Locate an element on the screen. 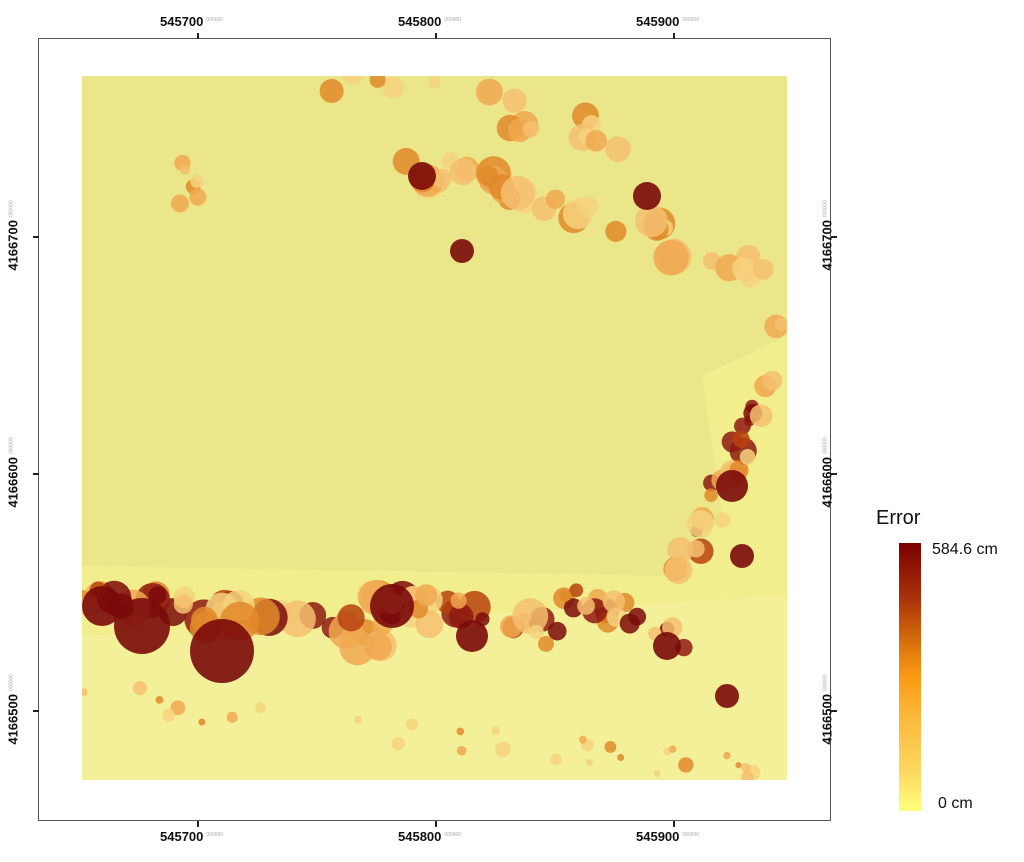 The height and width of the screenshot is (862, 1024). legend-title: Error is located at coordinates (898, 518).